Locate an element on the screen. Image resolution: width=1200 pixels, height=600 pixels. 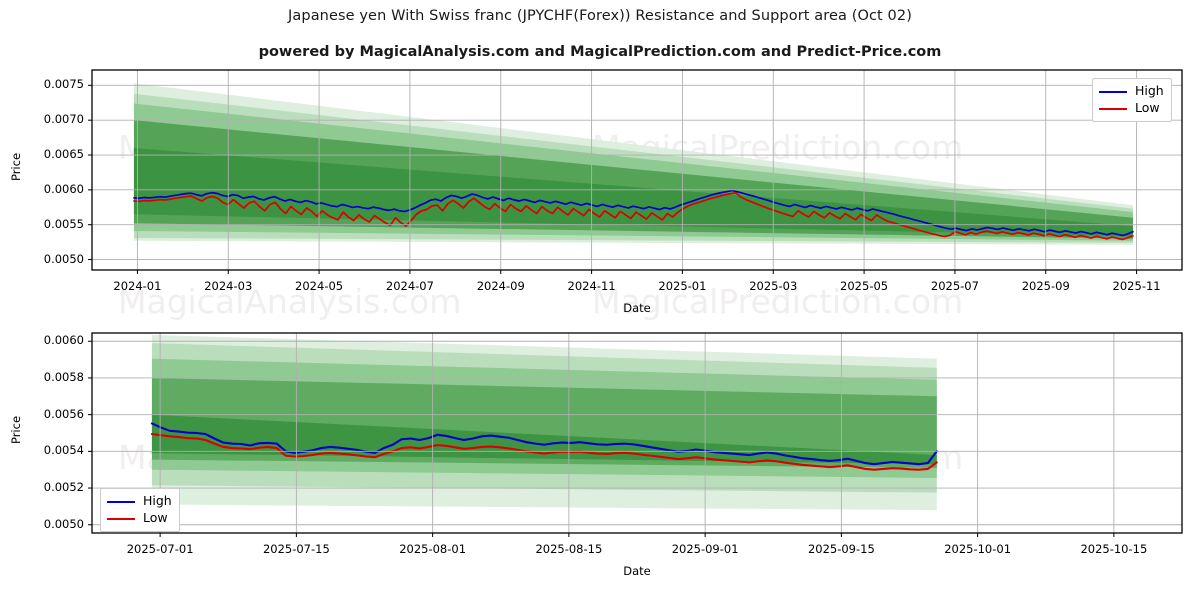
x-tick-label-overview: 2025-03 is located at coordinates (773, 286).